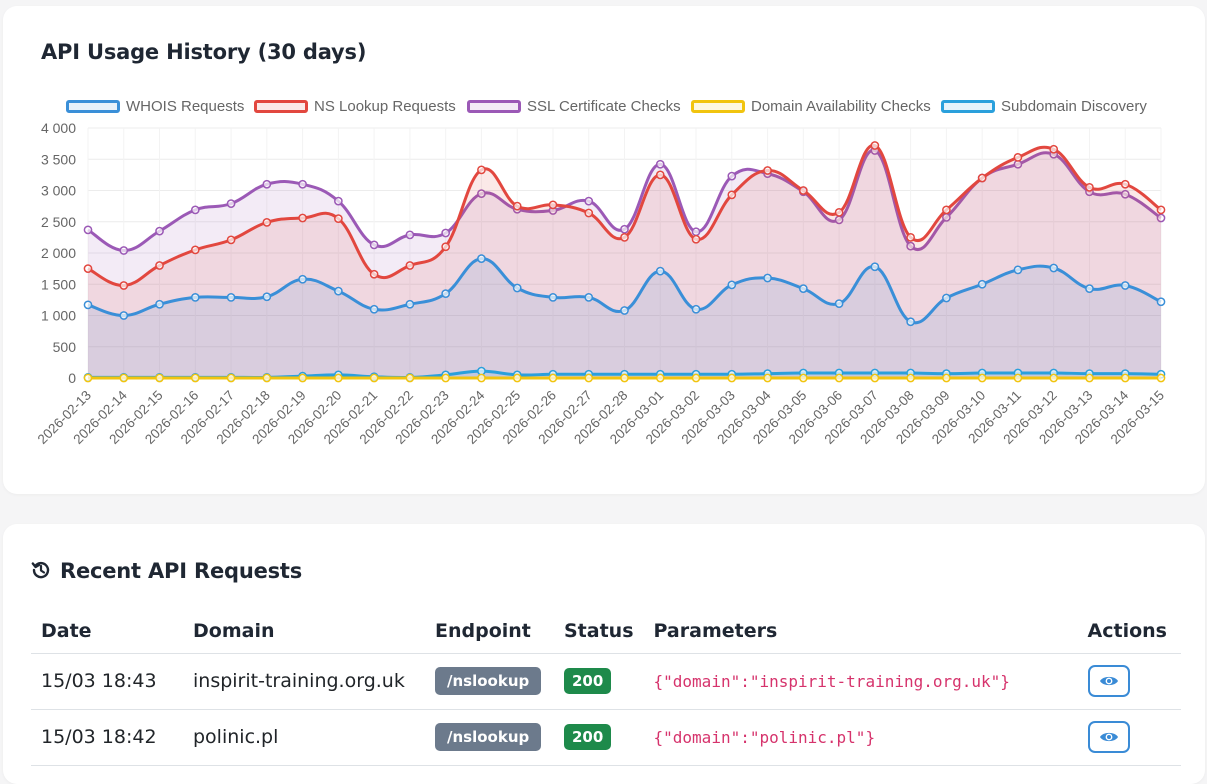  I want to click on legend-label: WHOIS Requests, so click(185, 106).